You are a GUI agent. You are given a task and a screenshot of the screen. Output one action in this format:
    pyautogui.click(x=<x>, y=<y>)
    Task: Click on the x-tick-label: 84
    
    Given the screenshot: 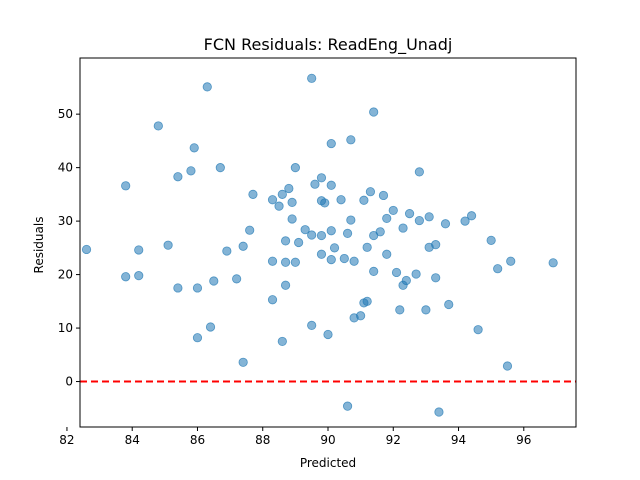 What is the action you would take?
    pyautogui.click(x=132, y=440)
    